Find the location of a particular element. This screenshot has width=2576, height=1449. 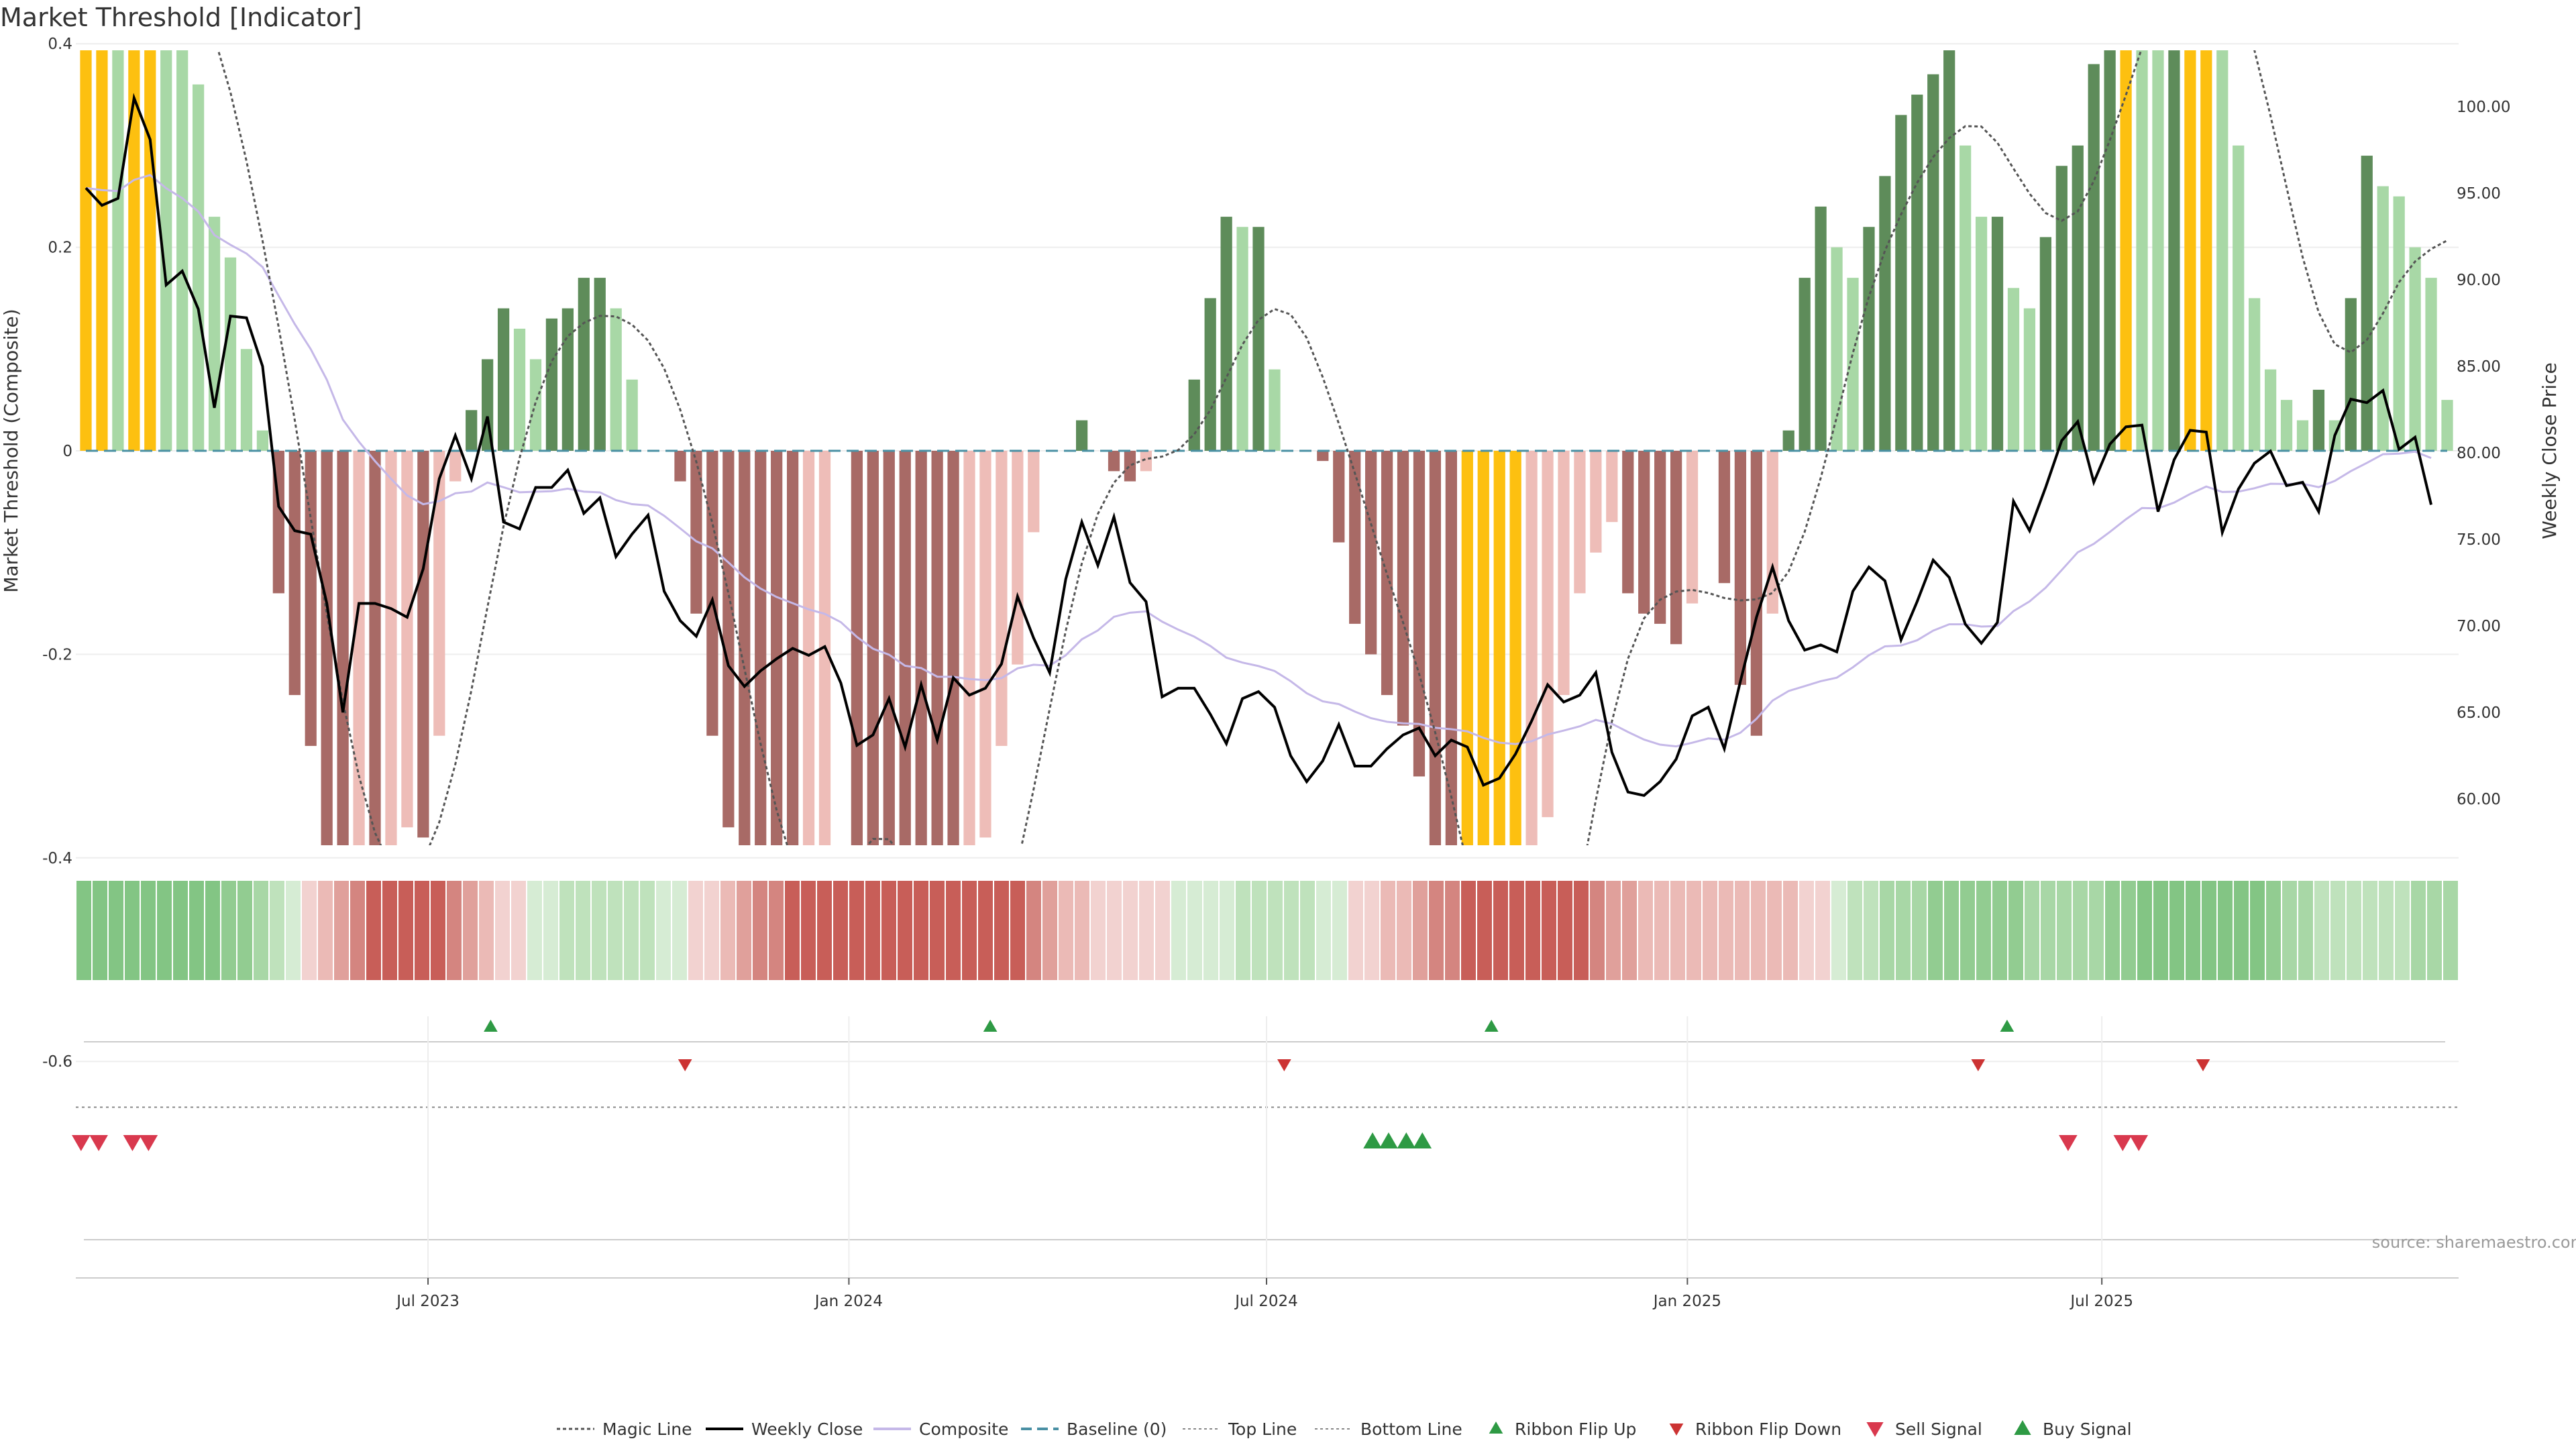

ribbon-flip-down-marker is located at coordinates (1978, 1065).